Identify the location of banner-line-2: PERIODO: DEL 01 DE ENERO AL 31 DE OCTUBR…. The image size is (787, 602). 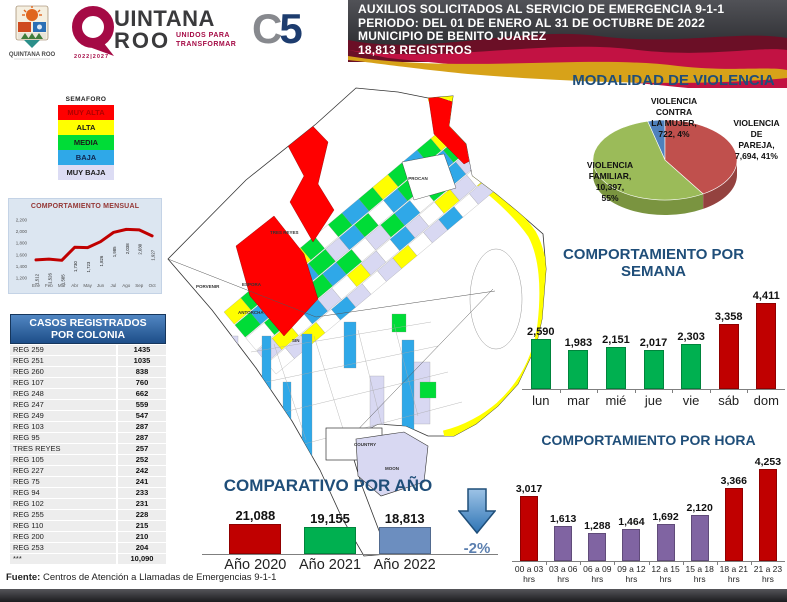
(532, 22).